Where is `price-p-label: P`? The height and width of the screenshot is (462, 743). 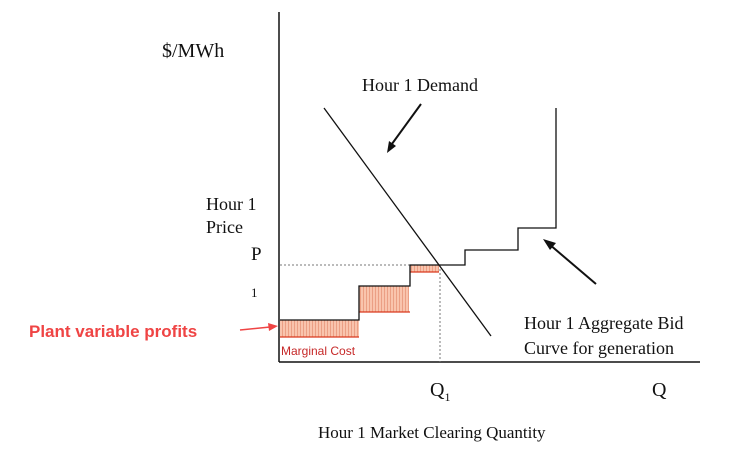 price-p-label: P is located at coordinates (256, 254).